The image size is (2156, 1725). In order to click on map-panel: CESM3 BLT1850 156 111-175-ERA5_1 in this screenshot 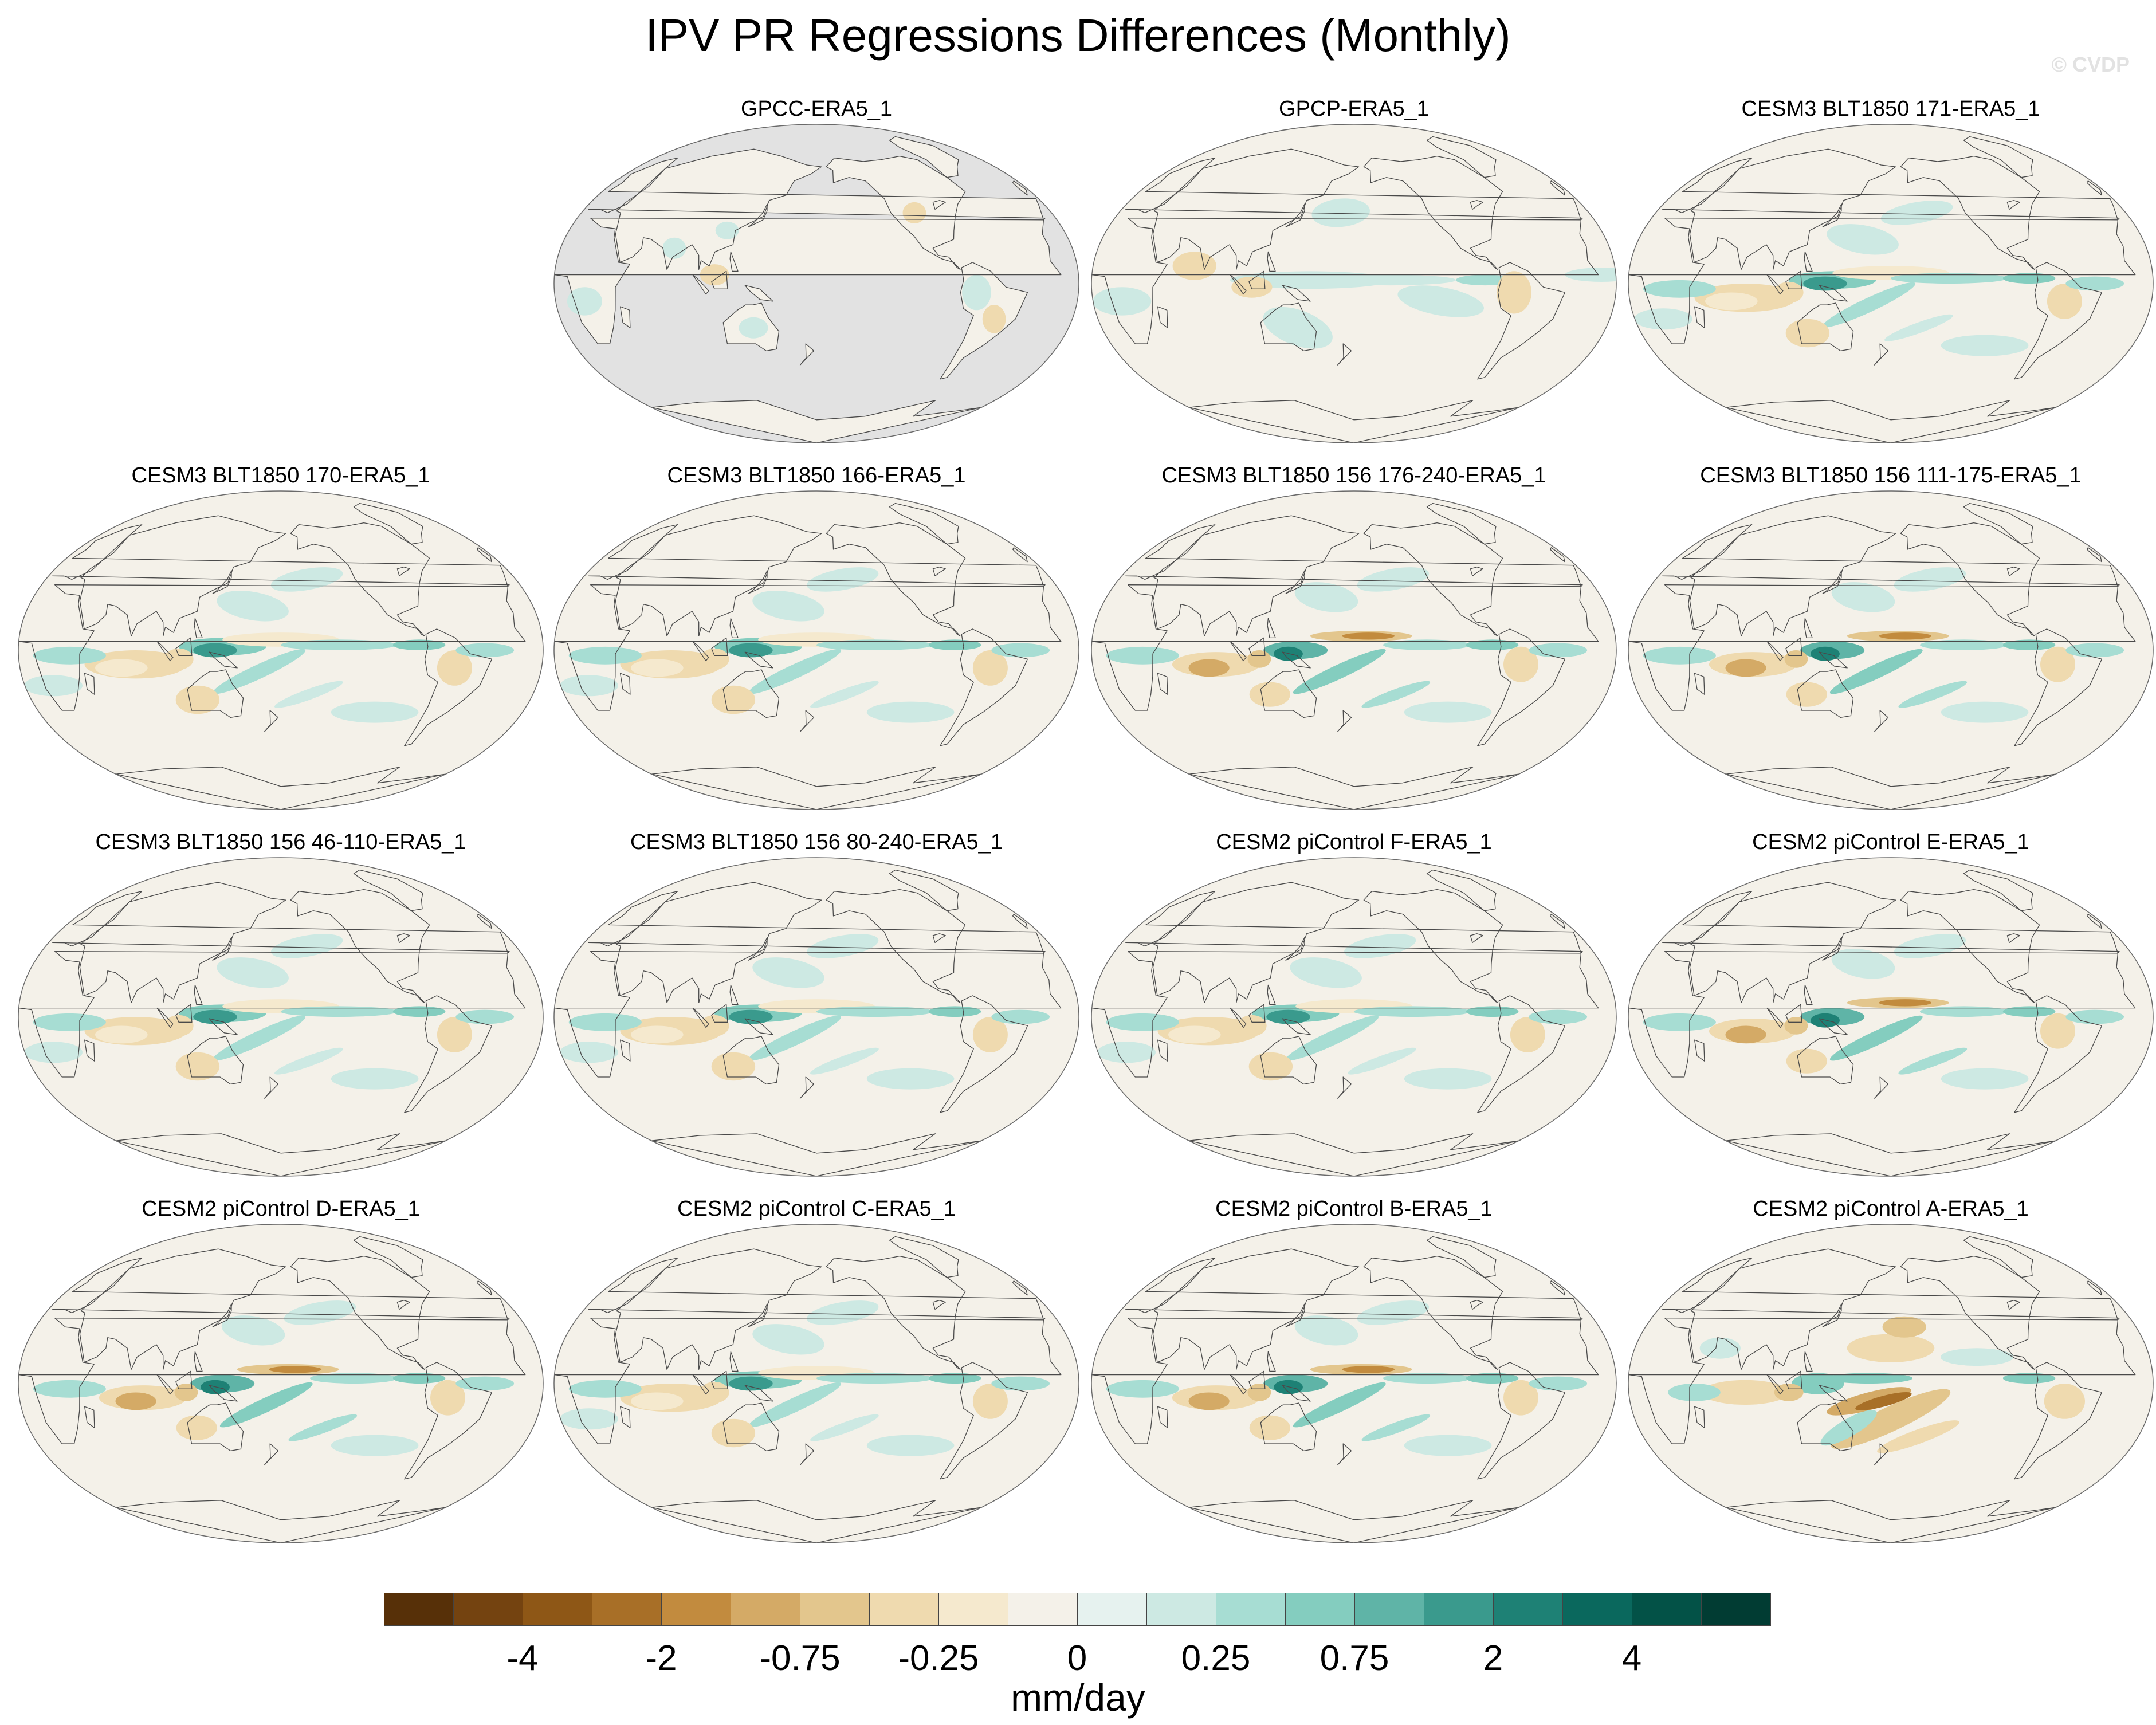, I will do `click(1888, 650)`.